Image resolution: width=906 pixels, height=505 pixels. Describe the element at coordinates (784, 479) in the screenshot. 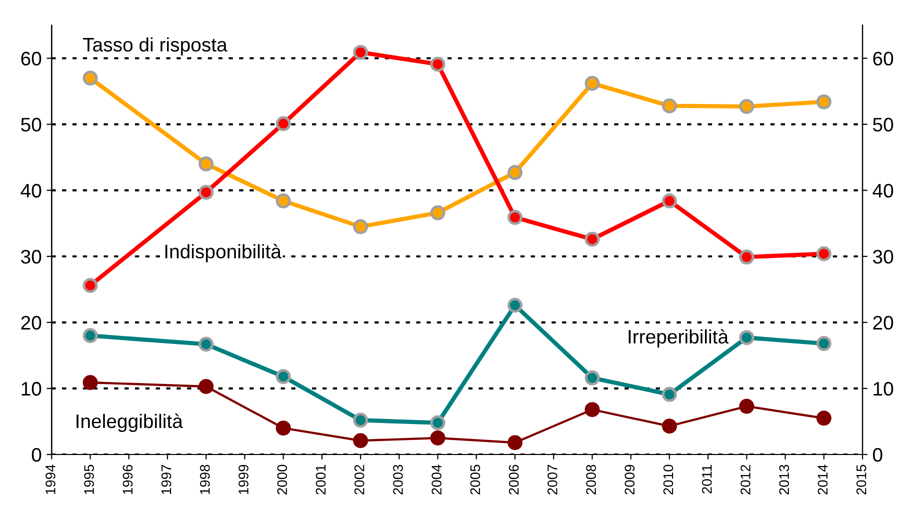

I see `x-tick-label: 2013` at that location.